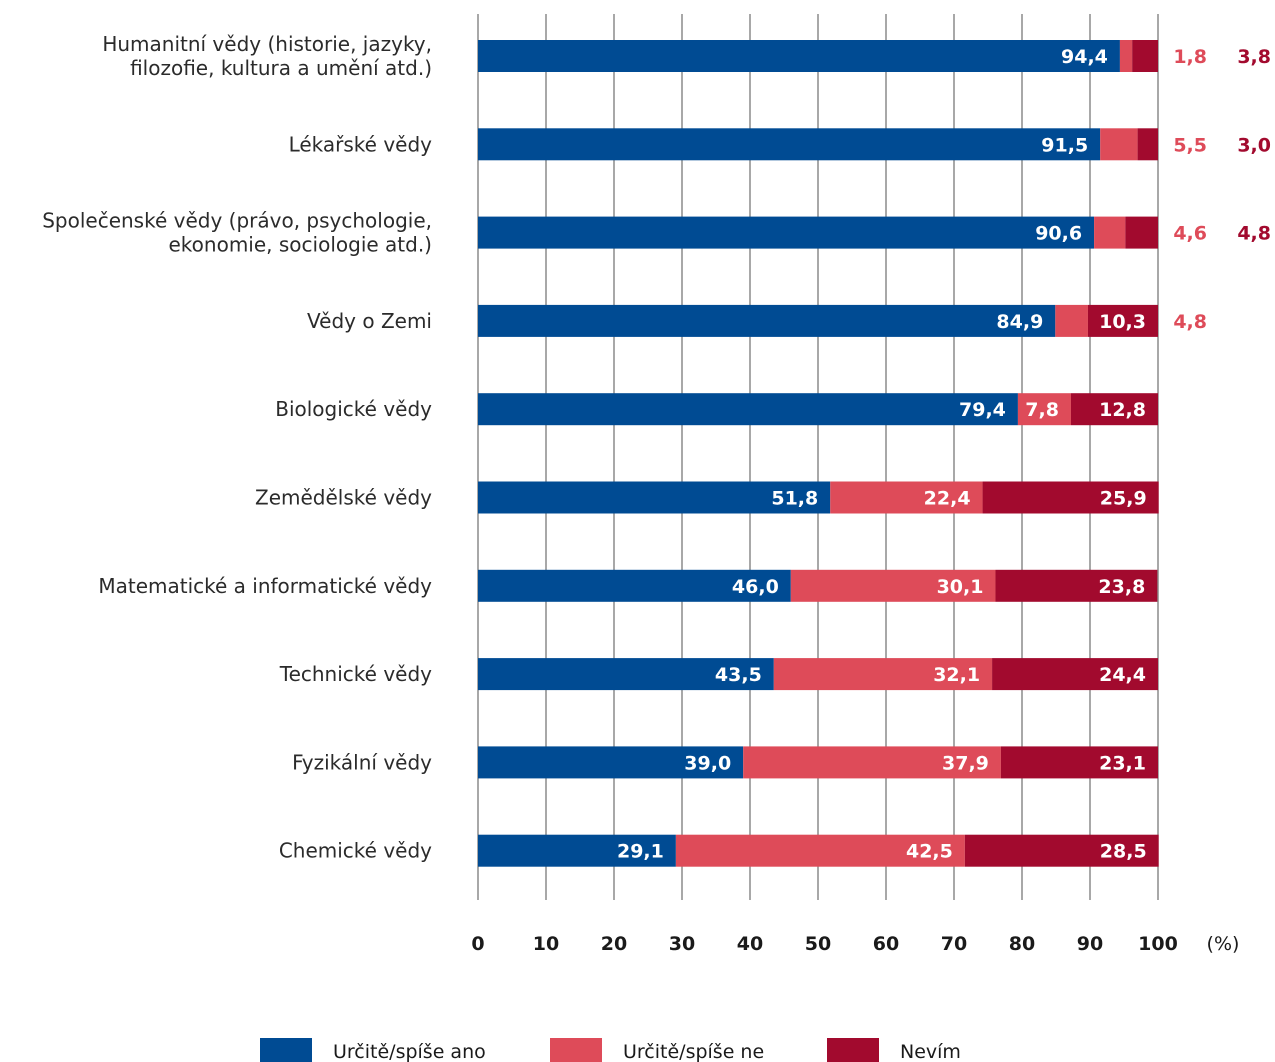 The width and height of the screenshot is (1275, 1062). I want to click on value-label-0-series-0: 94,4, so click(1084, 57).